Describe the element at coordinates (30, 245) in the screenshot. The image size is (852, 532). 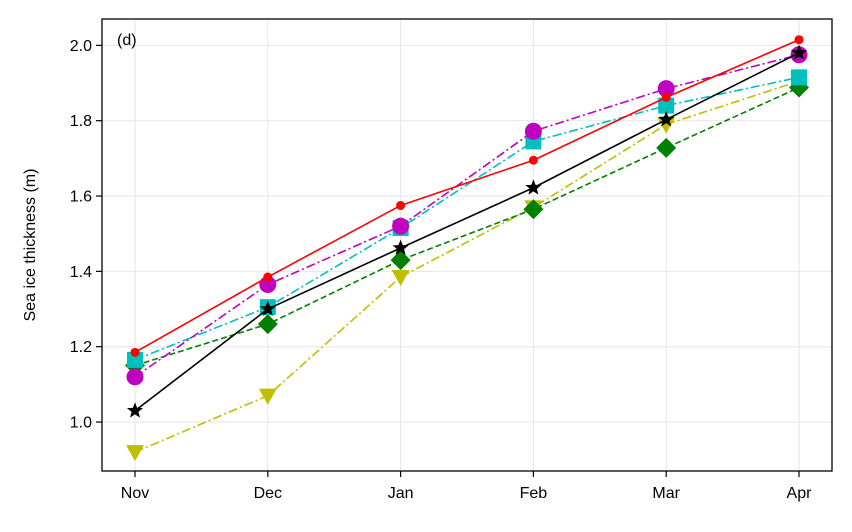
I see `y-axis-title: Sea ice thickness (m)` at that location.